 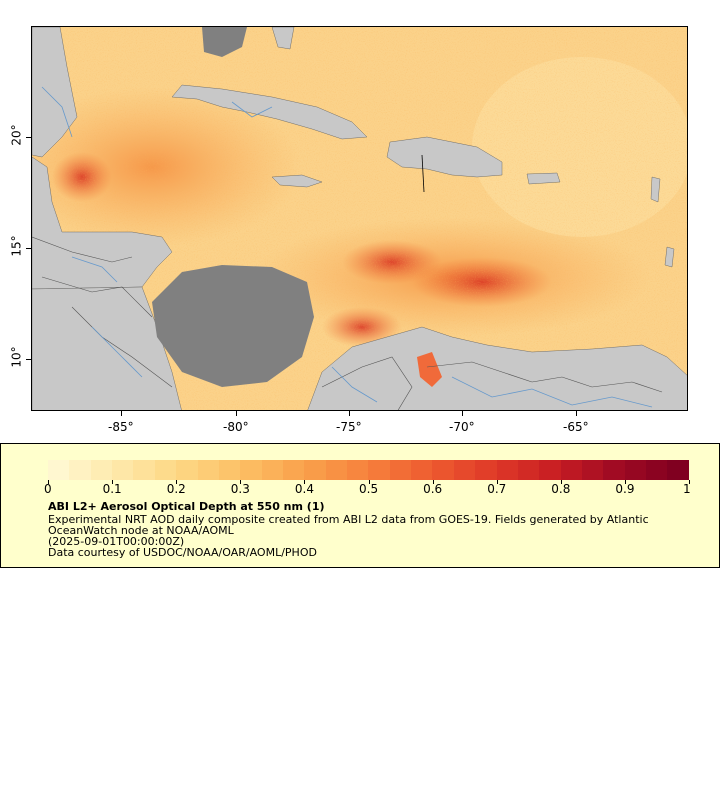 What do you see at coordinates (576, 427) in the screenshot?
I see `lon-label: -65°` at bounding box center [576, 427].